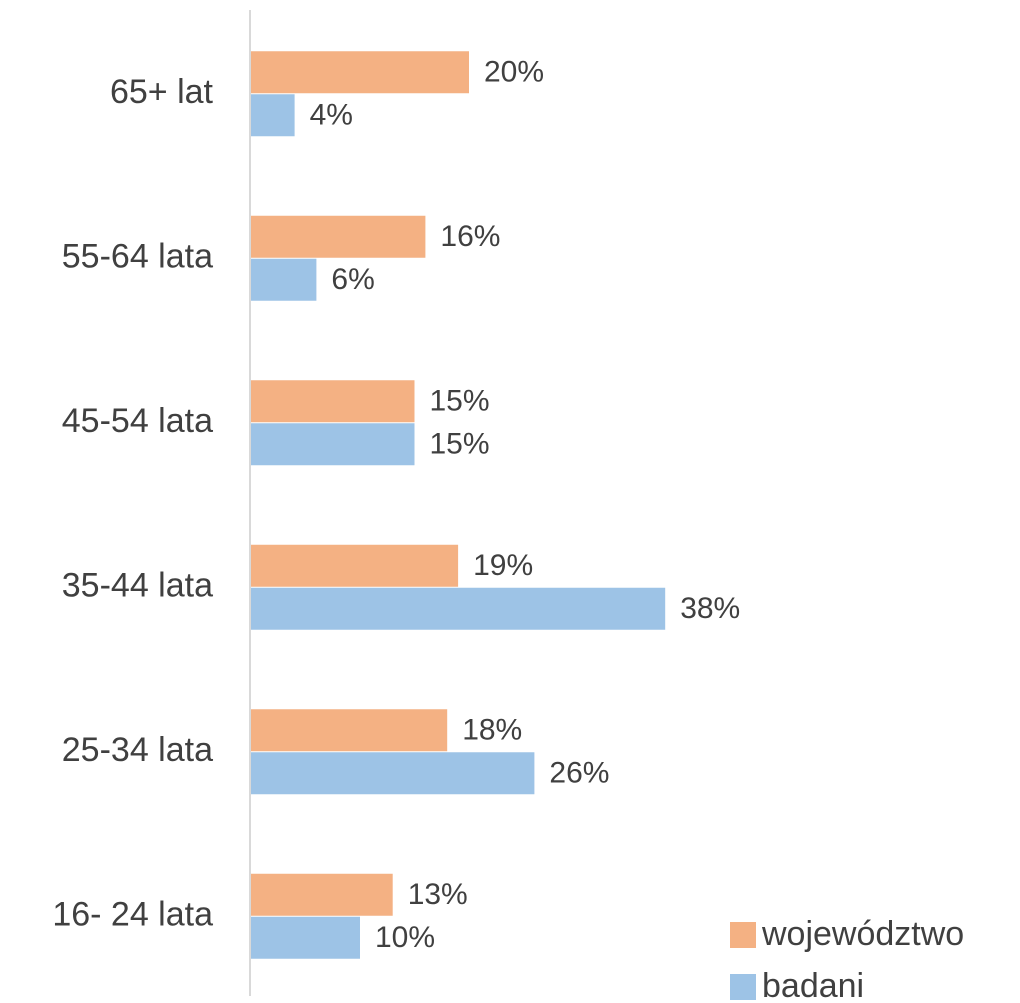  What do you see at coordinates (137, 421) in the screenshot?
I see `category-label: 45-54 lata` at bounding box center [137, 421].